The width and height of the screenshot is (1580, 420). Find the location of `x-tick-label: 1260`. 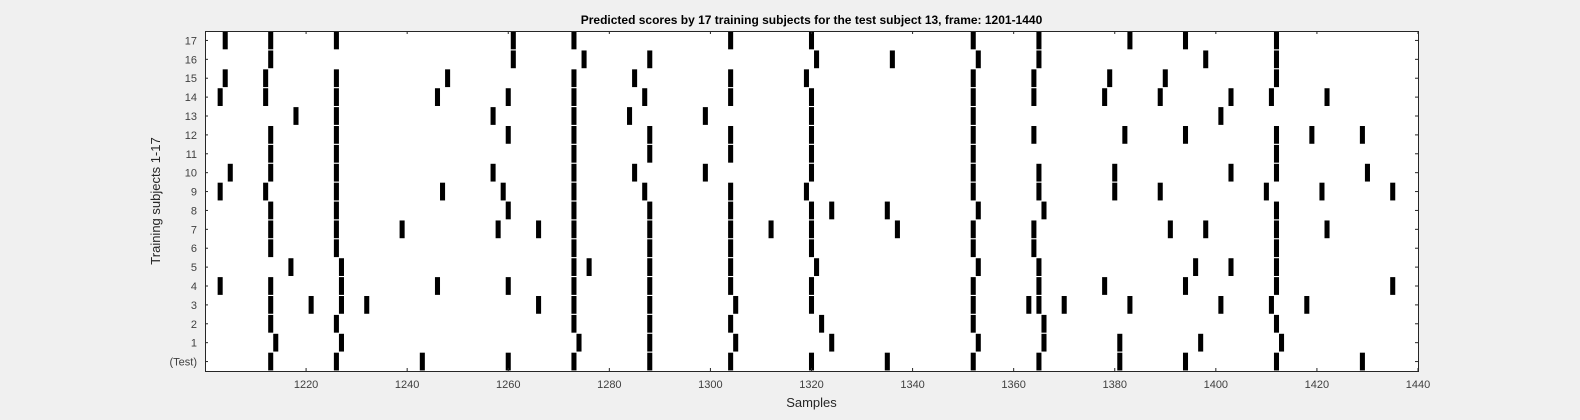

x-tick-label: 1260 is located at coordinates (508, 385).